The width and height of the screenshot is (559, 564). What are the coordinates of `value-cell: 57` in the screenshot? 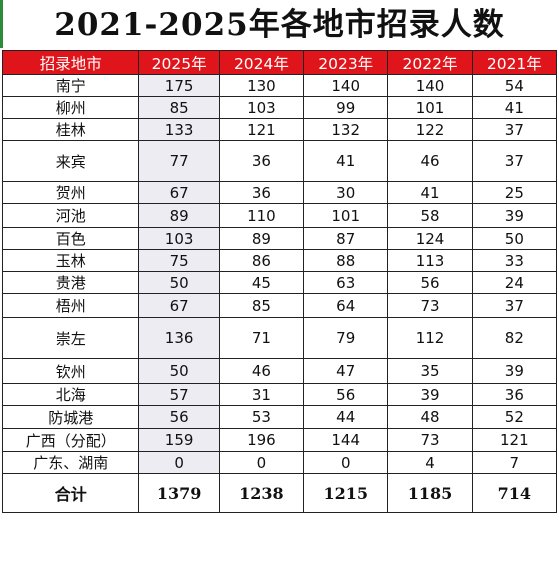 It's located at (179, 394).